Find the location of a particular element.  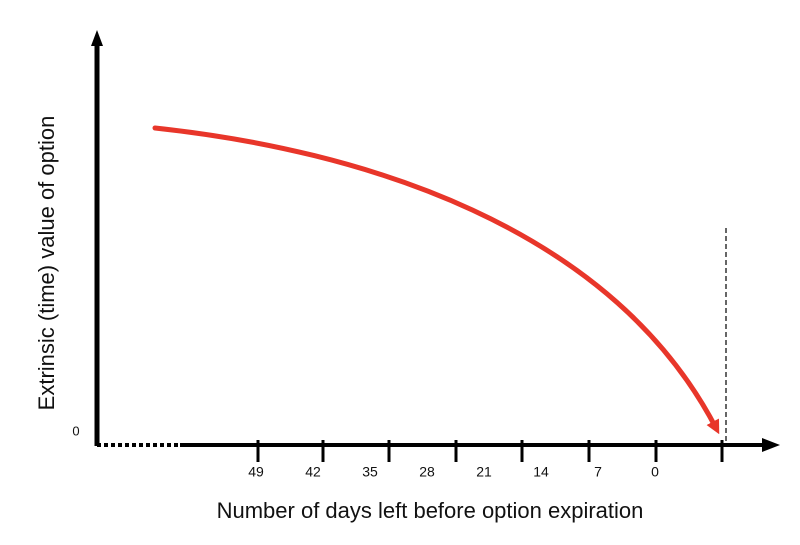

x-tick-label: 21 is located at coordinates (484, 472).